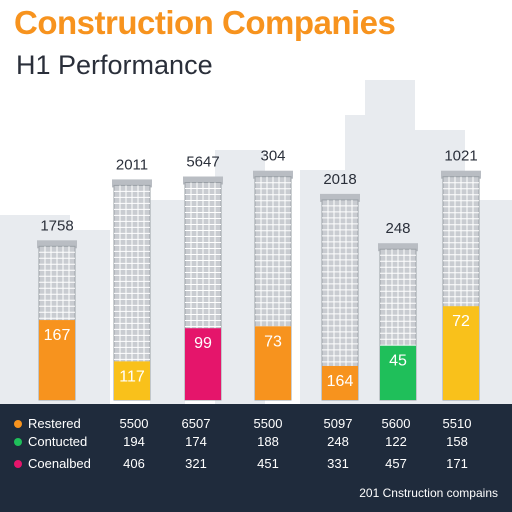 This screenshot has width=512, height=512. I want to click on bar-4: 164 2018, so click(340, 286).